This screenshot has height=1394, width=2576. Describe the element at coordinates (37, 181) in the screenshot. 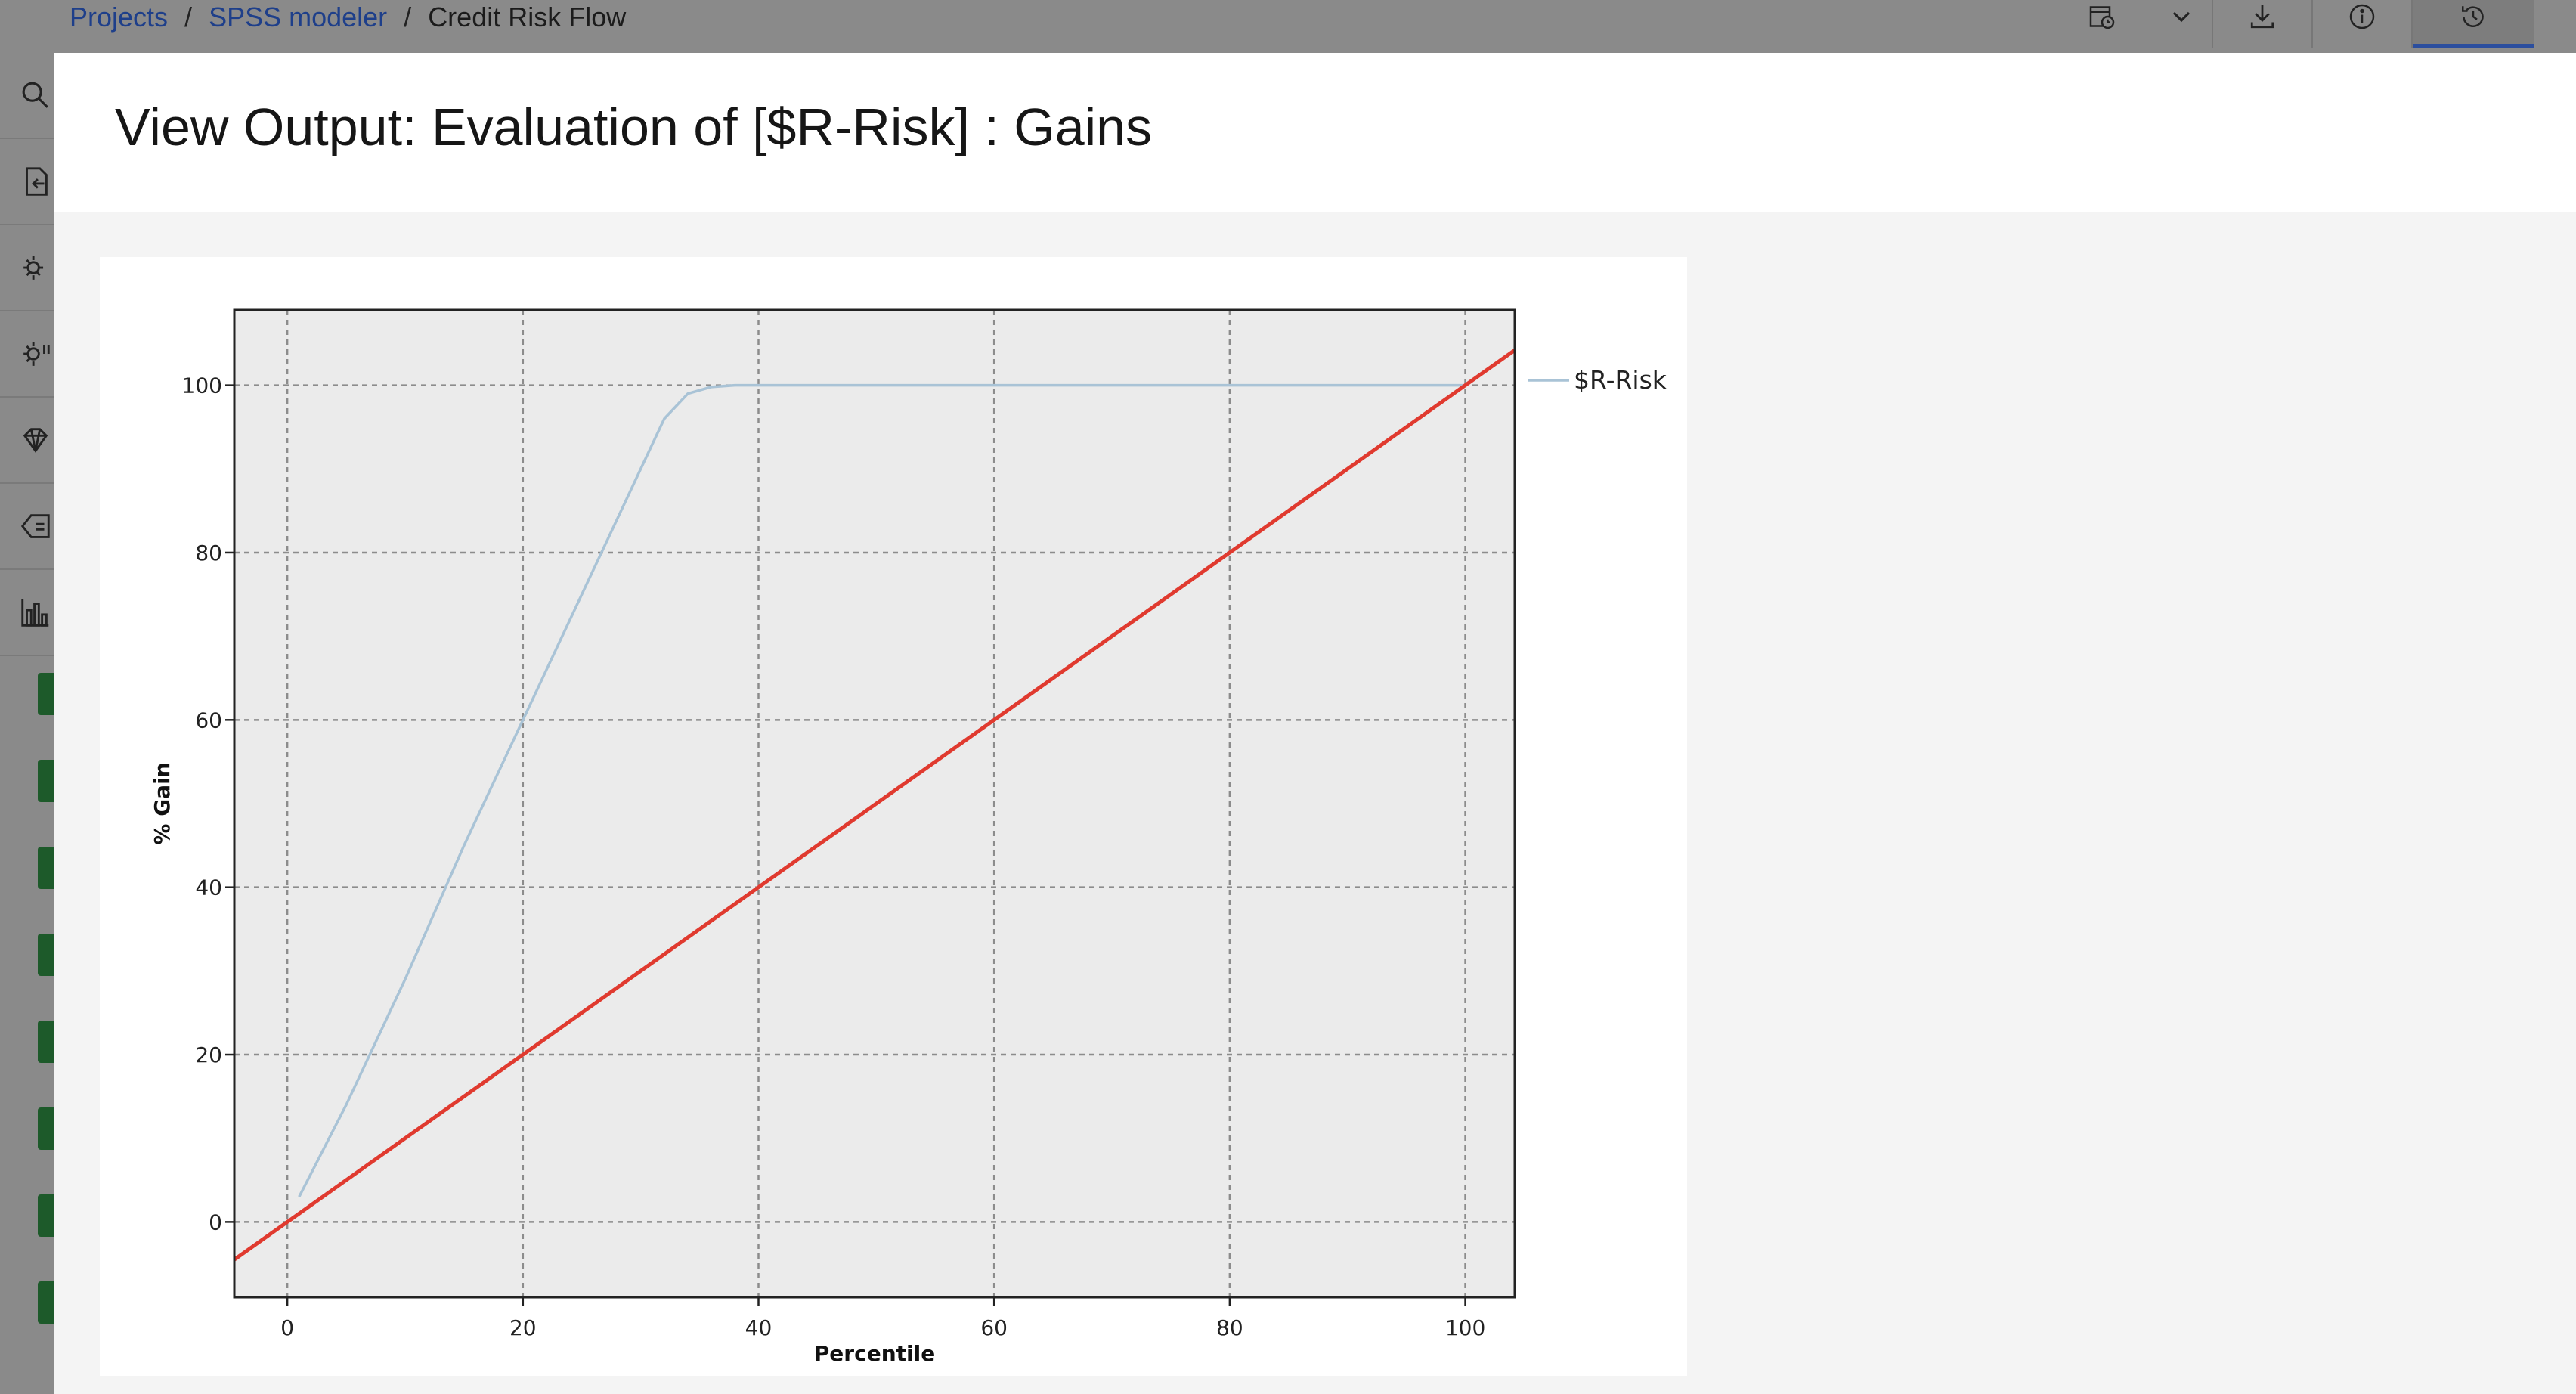

I see `import-icon` at that location.